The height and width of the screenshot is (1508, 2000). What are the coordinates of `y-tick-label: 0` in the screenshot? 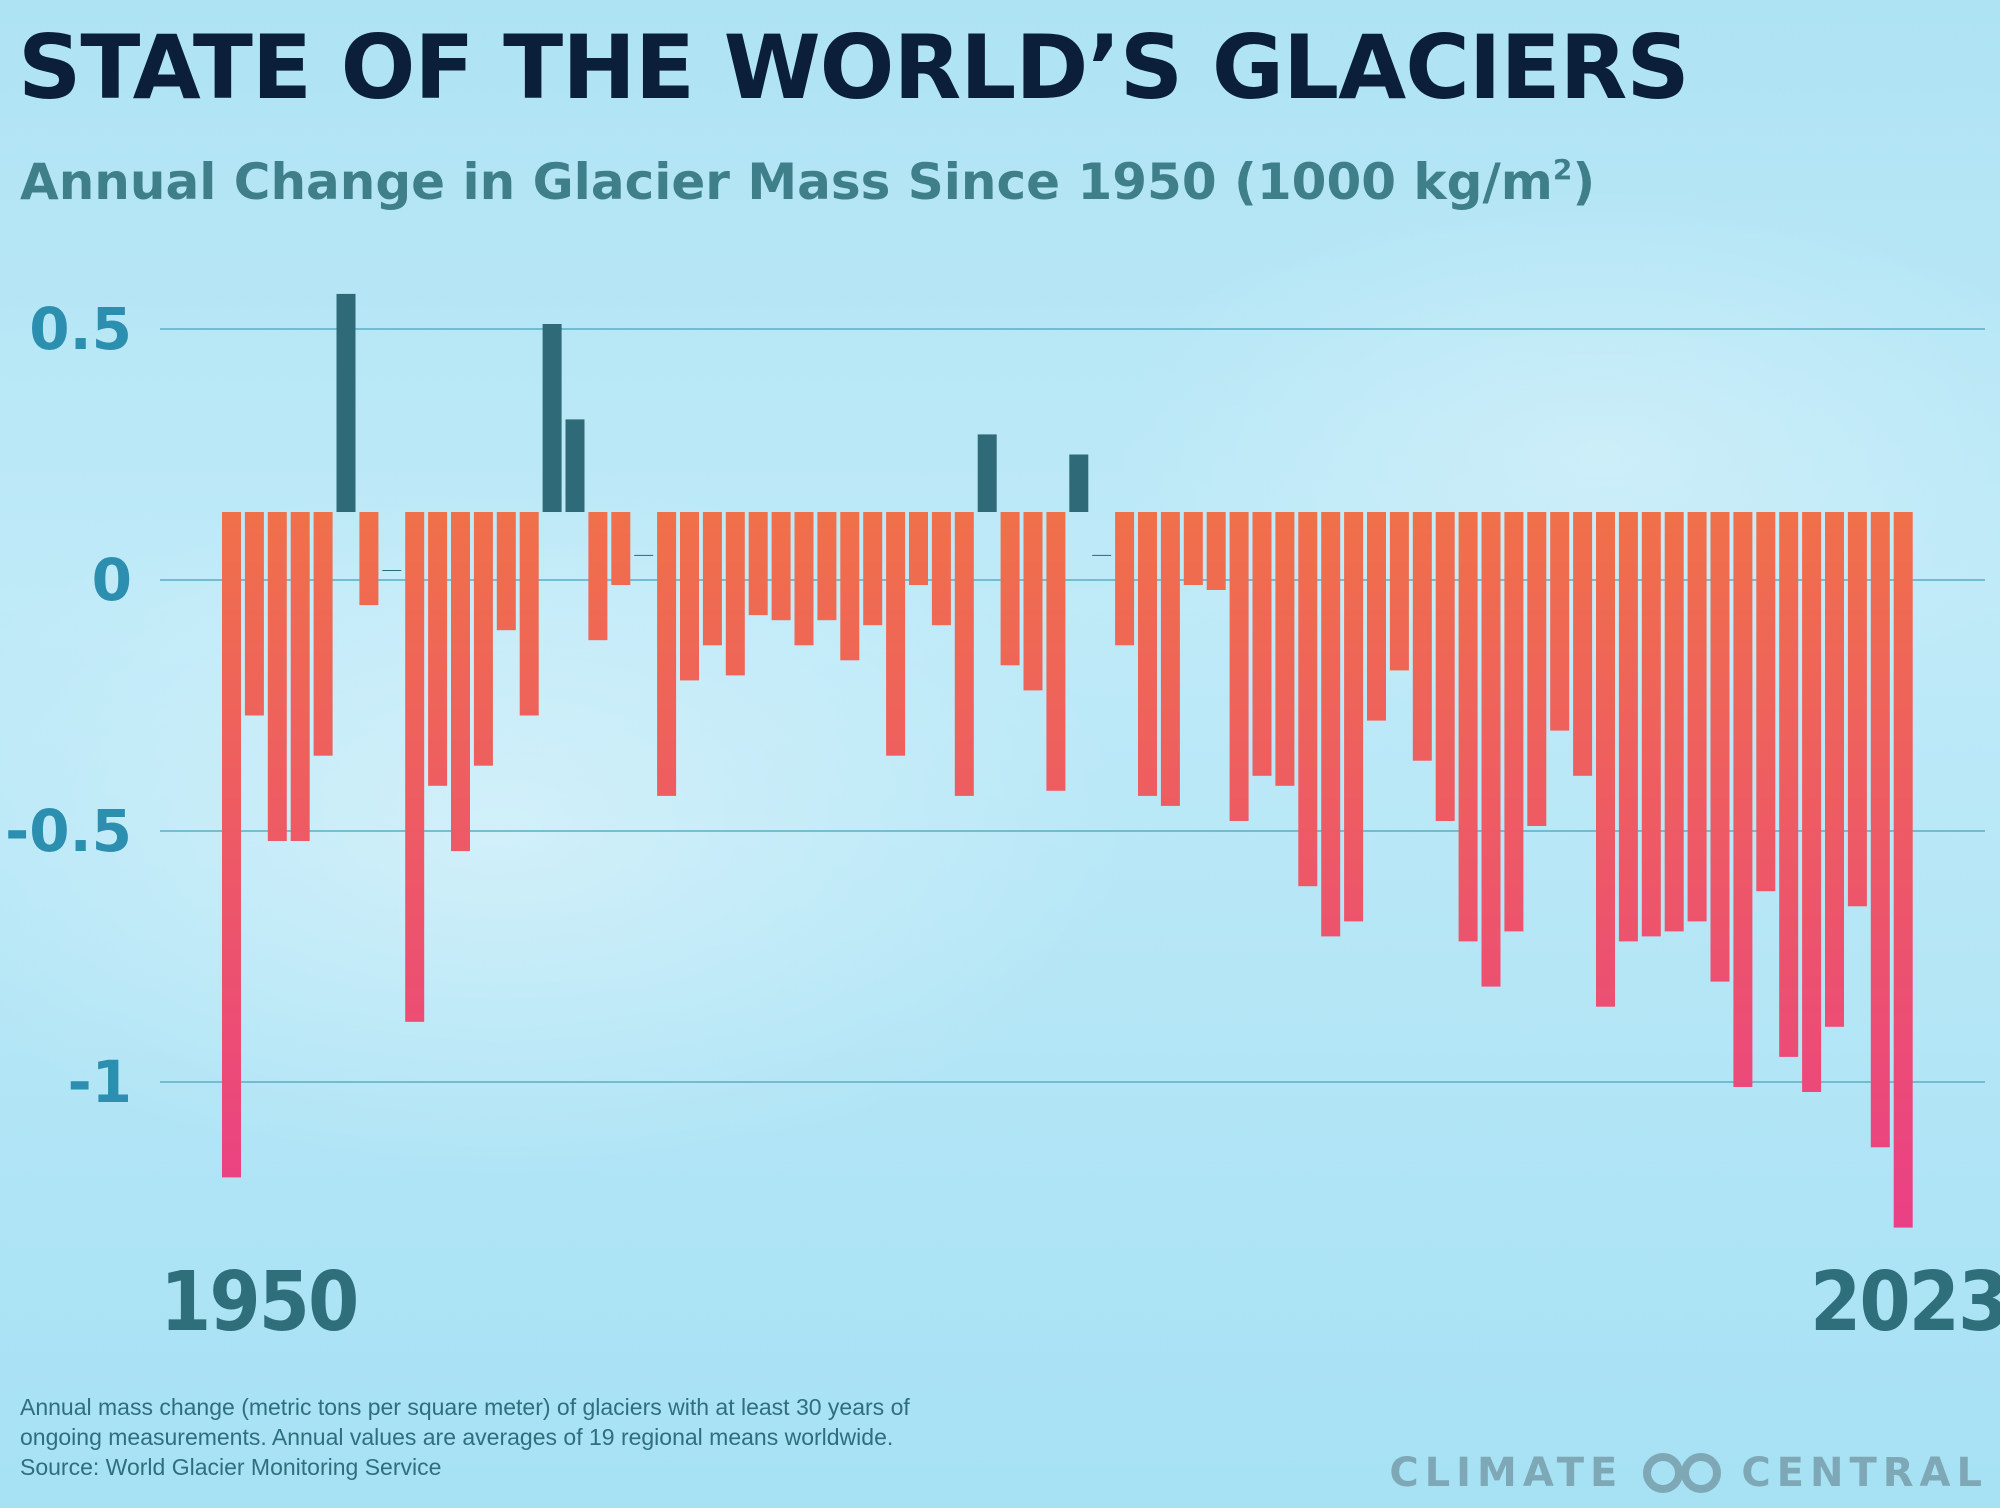 It's located at (112, 580).